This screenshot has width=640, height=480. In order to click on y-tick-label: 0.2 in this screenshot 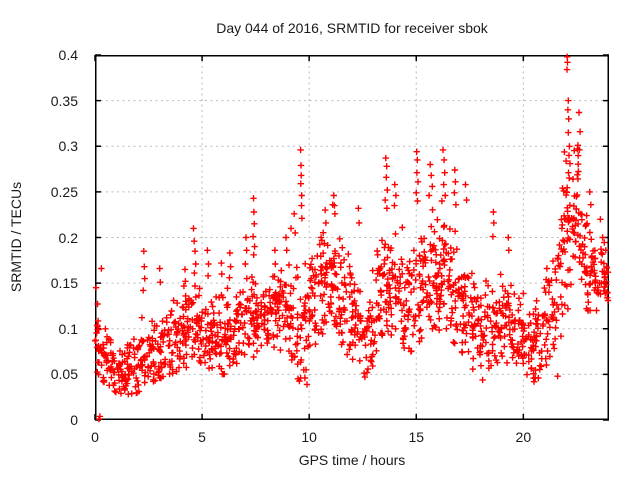, I will do `click(68, 237)`.